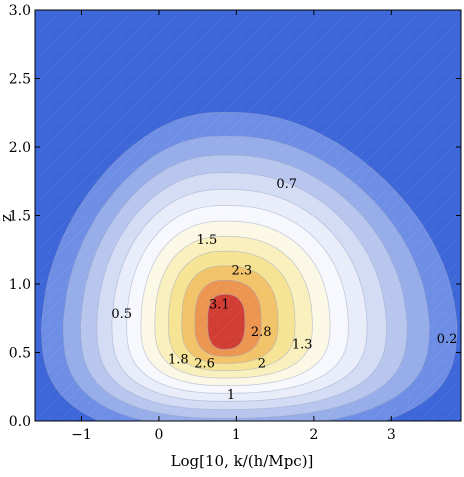  I want to click on x-tick-label: 3, so click(391, 435).